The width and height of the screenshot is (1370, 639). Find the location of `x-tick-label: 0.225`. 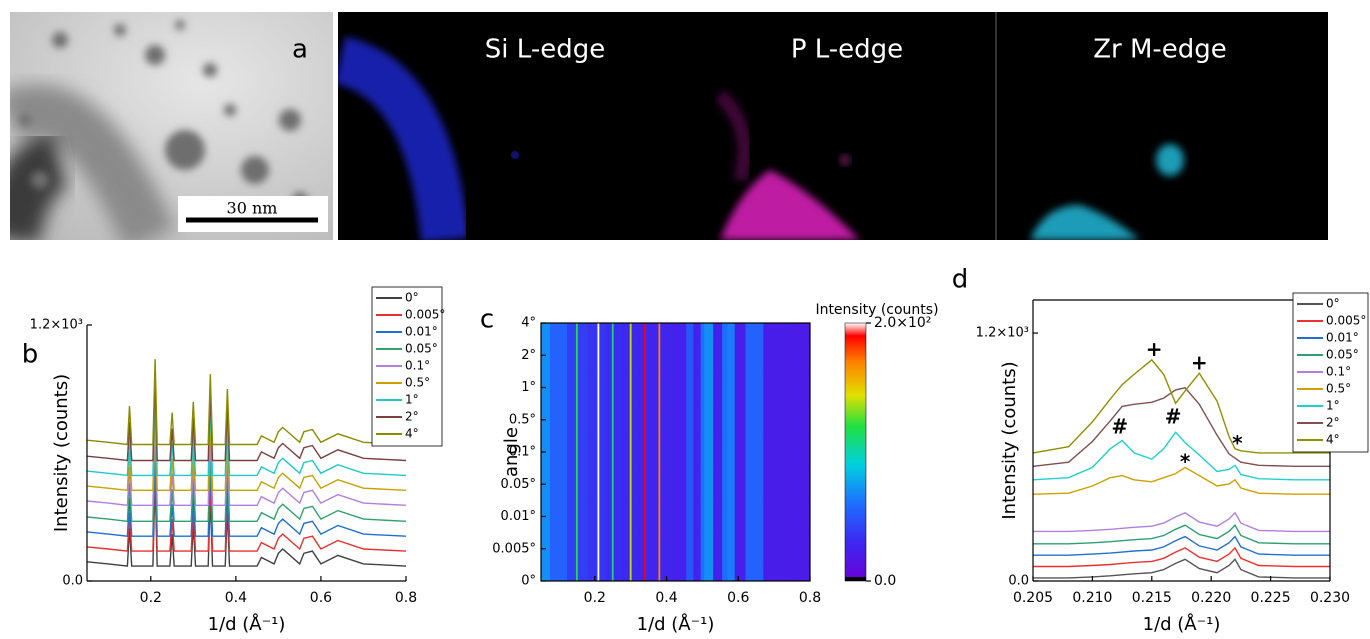

x-tick-label: 0.225 is located at coordinates (1271, 598).